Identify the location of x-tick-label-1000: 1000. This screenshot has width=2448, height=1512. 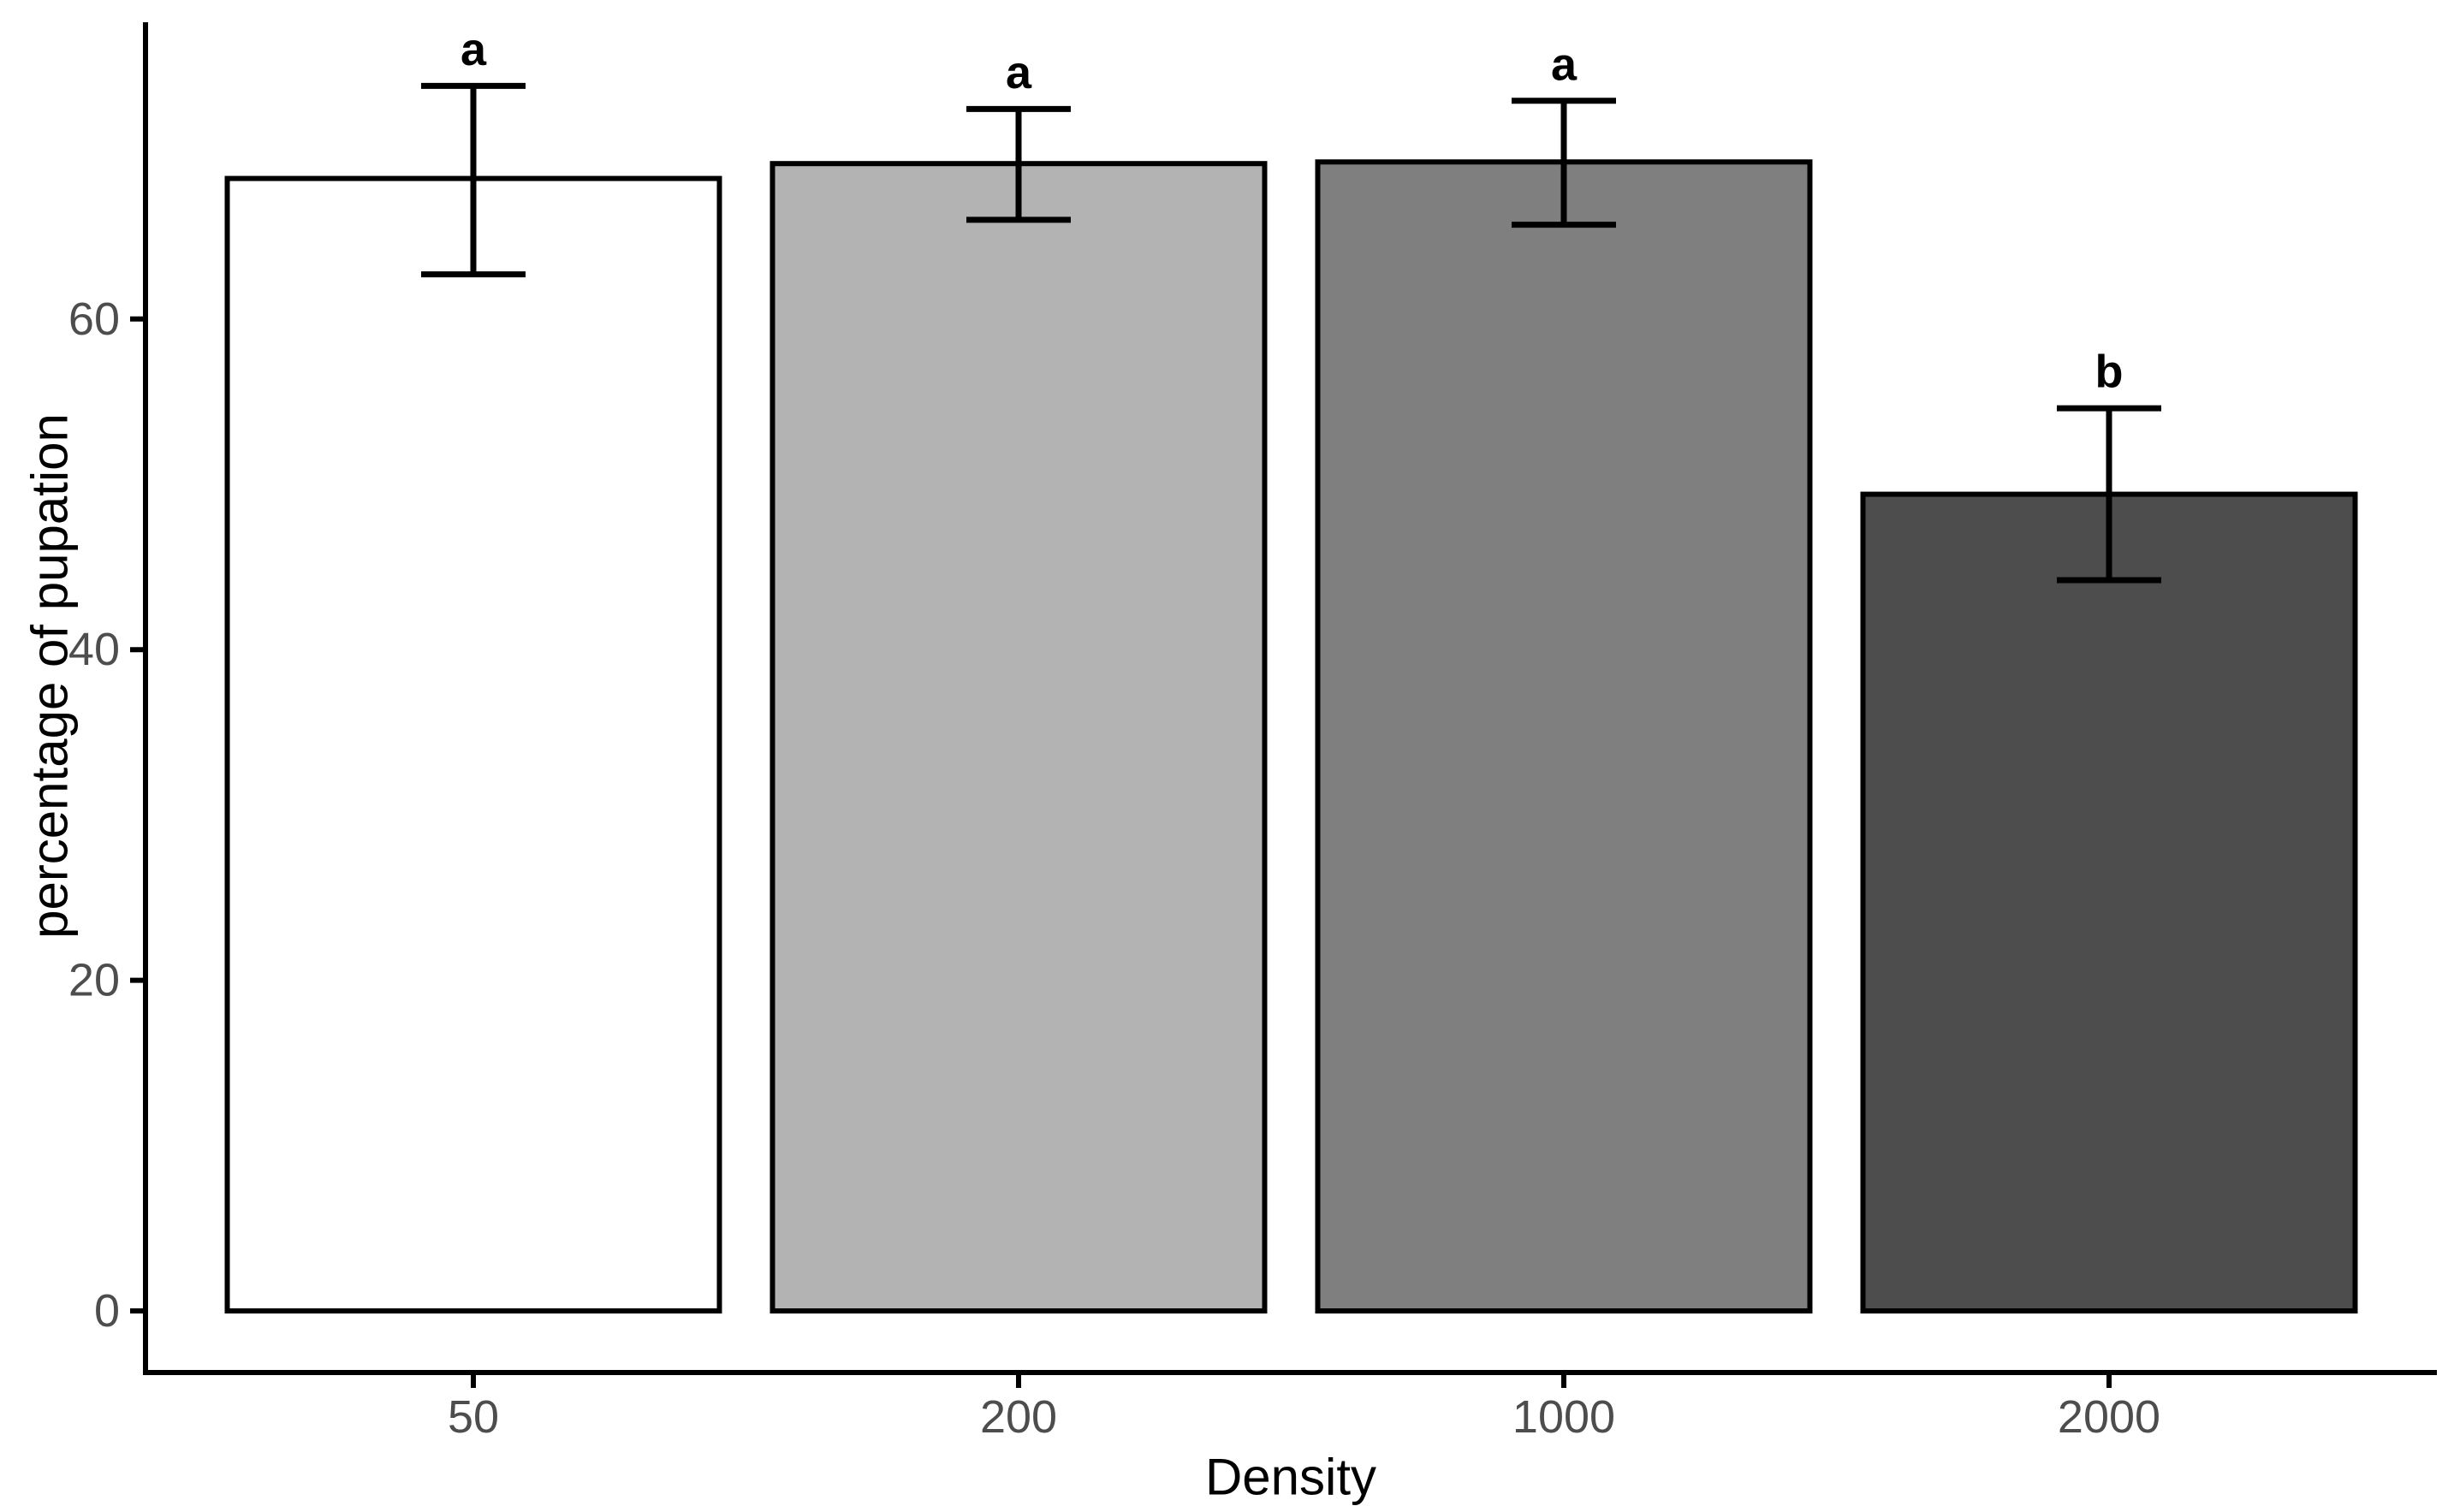
(1564, 1417).